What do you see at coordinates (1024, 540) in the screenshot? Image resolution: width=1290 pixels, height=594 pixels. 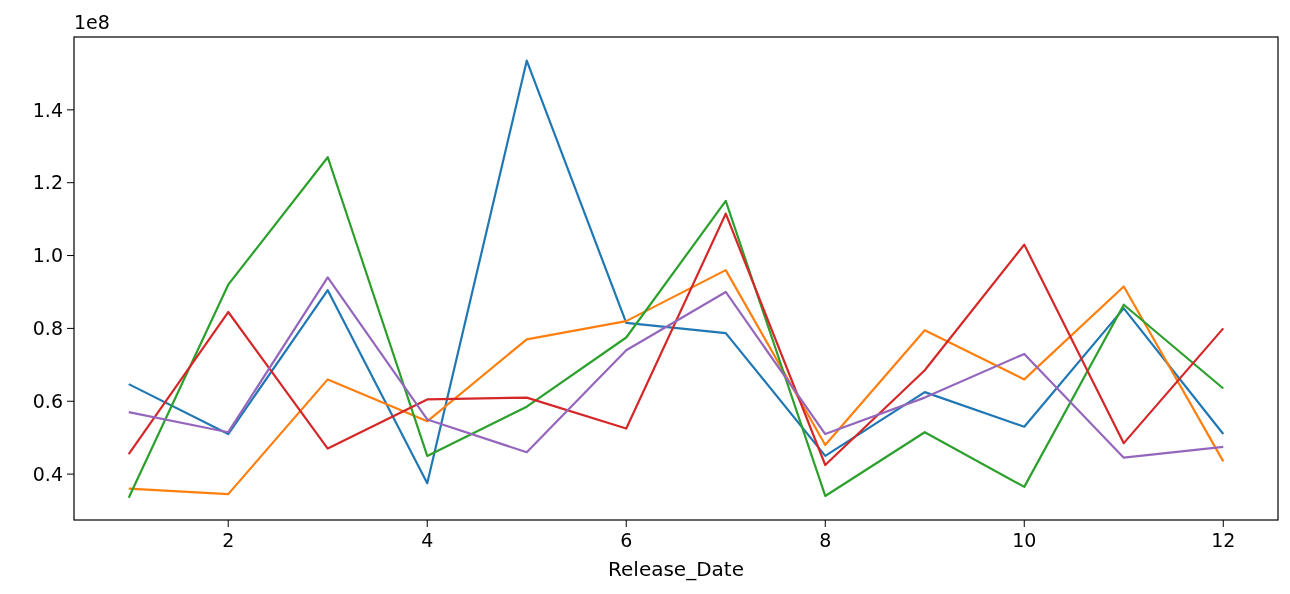 I see `x-tick-label: 10` at bounding box center [1024, 540].